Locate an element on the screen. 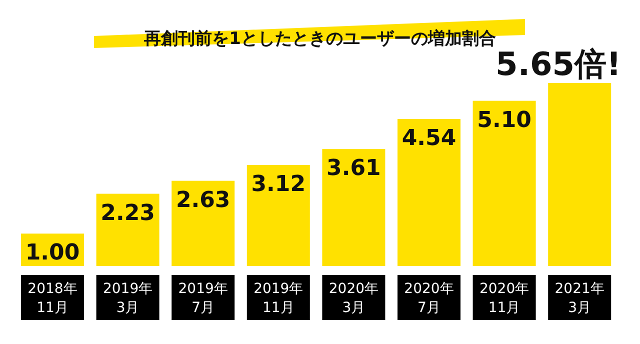 The width and height of the screenshot is (640, 344). x-tick-label: 2018年 11月 is located at coordinates (53, 298).